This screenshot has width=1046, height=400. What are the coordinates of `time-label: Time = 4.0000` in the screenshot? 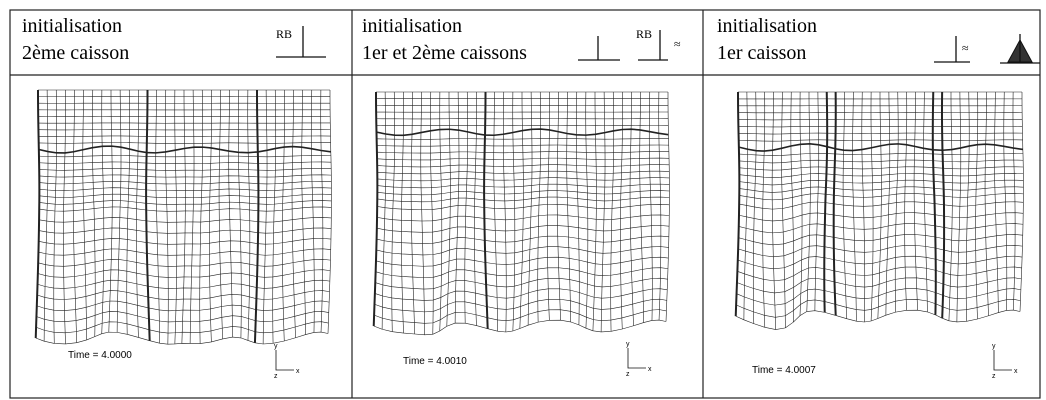 It's located at (100, 355).